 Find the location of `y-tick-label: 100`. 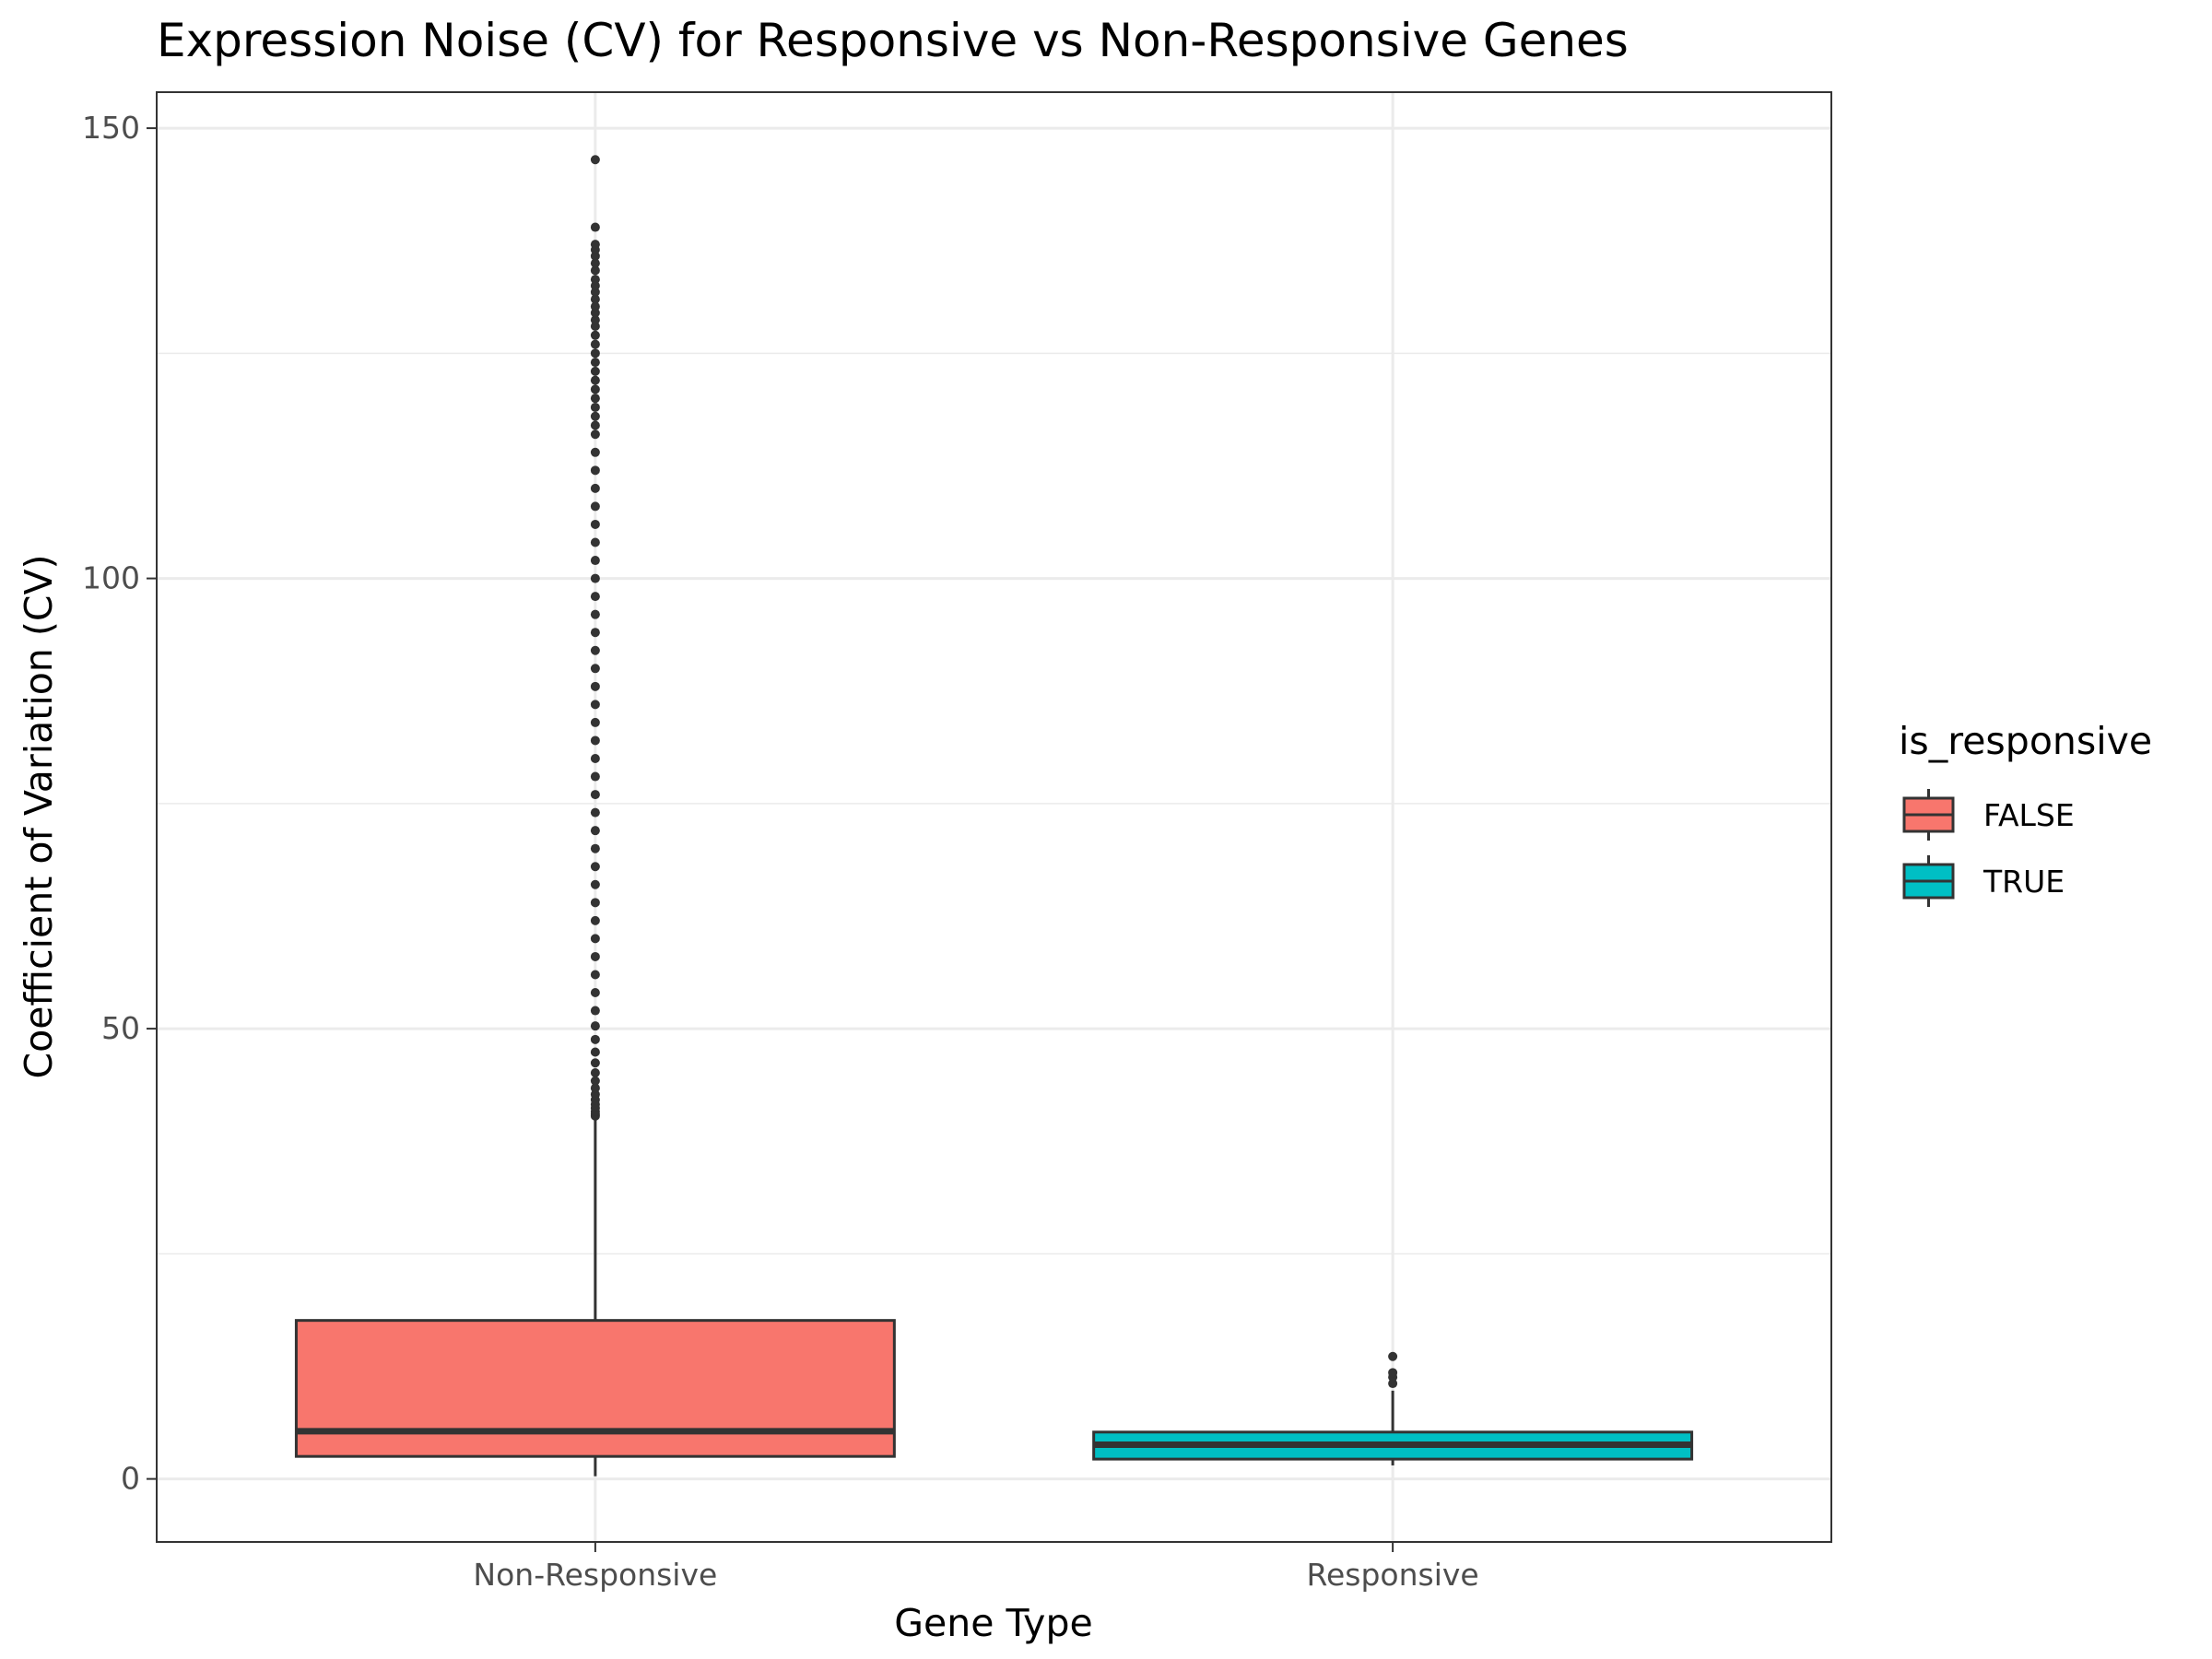

y-tick-label: 100 is located at coordinates (111, 578).